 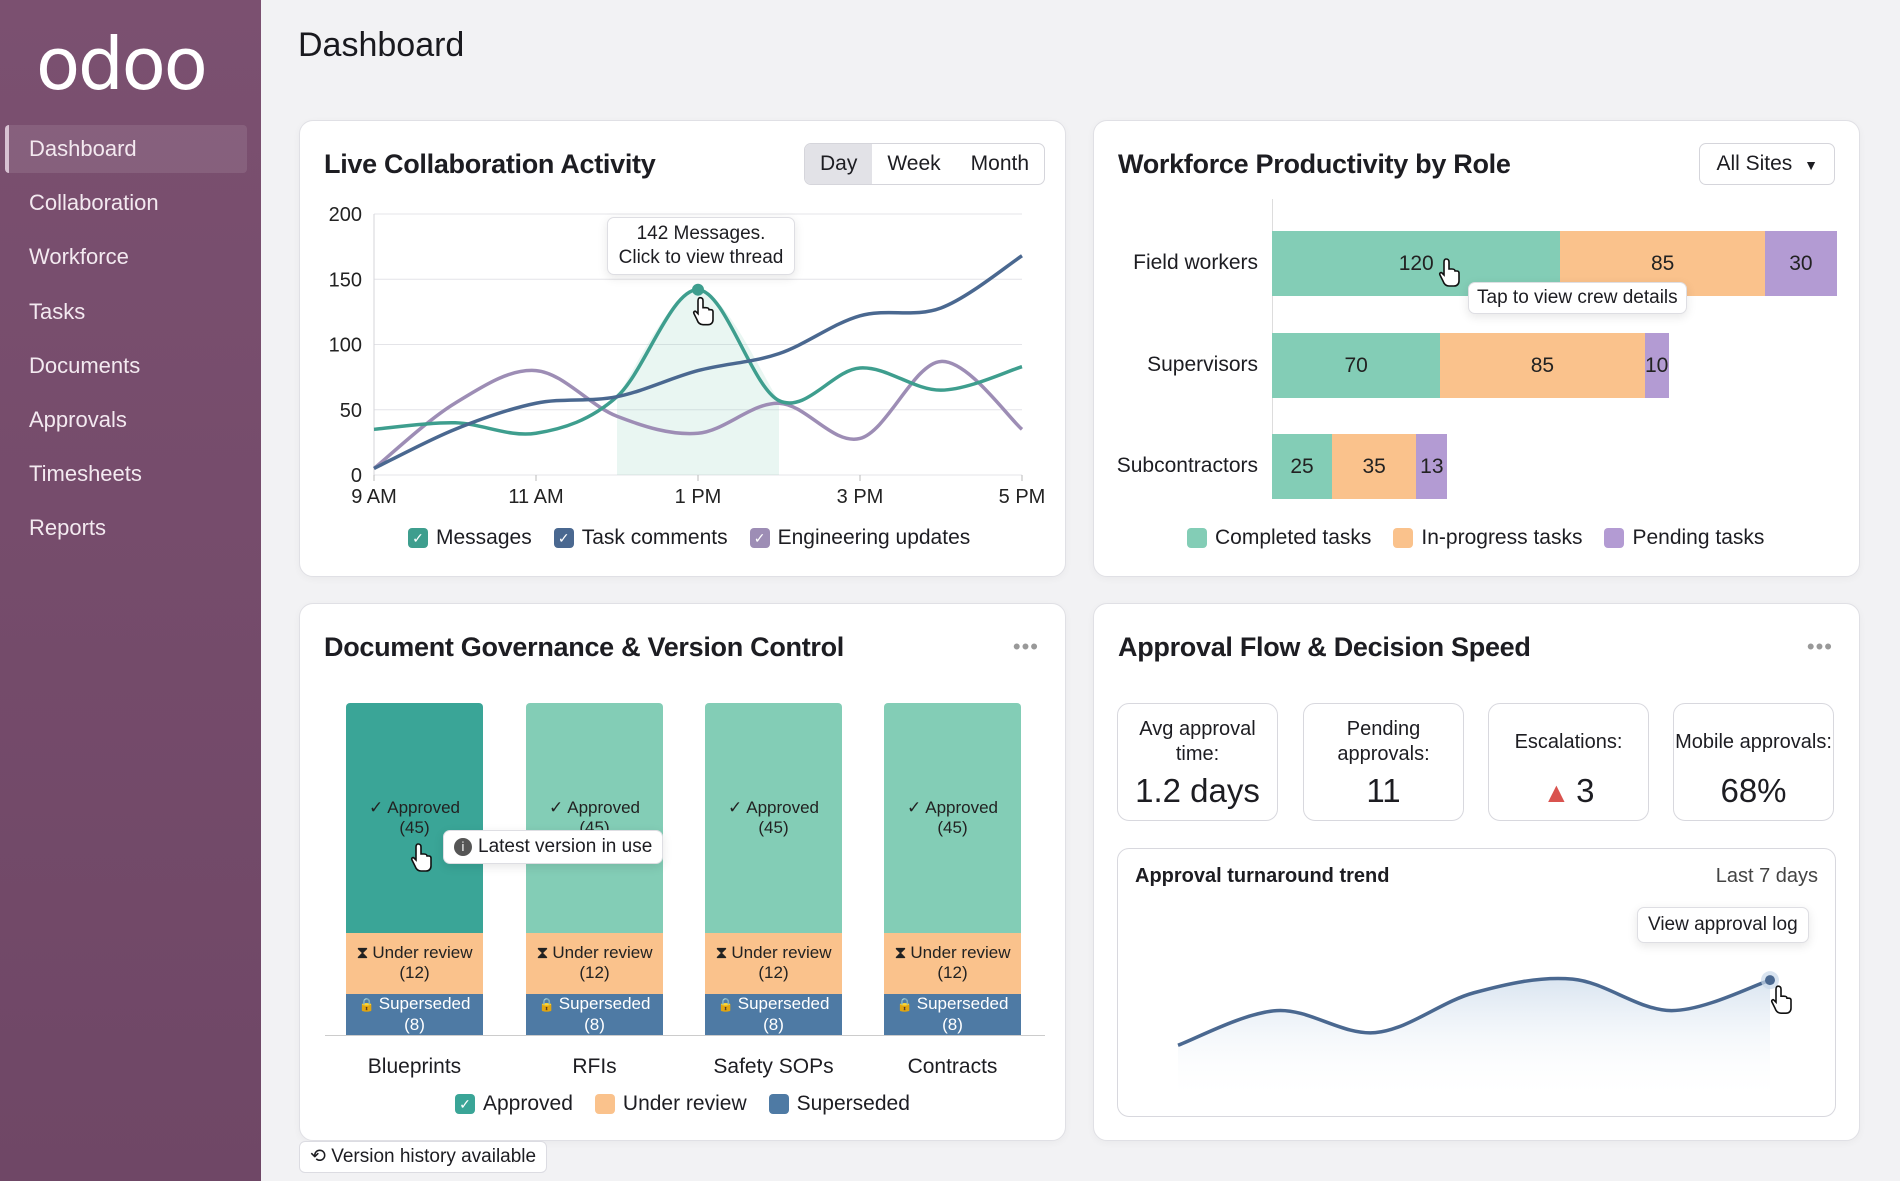 What do you see at coordinates (1770, 980) in the screenshot?
I see `trend-point-highlight` at bounding box center [1770, 980].